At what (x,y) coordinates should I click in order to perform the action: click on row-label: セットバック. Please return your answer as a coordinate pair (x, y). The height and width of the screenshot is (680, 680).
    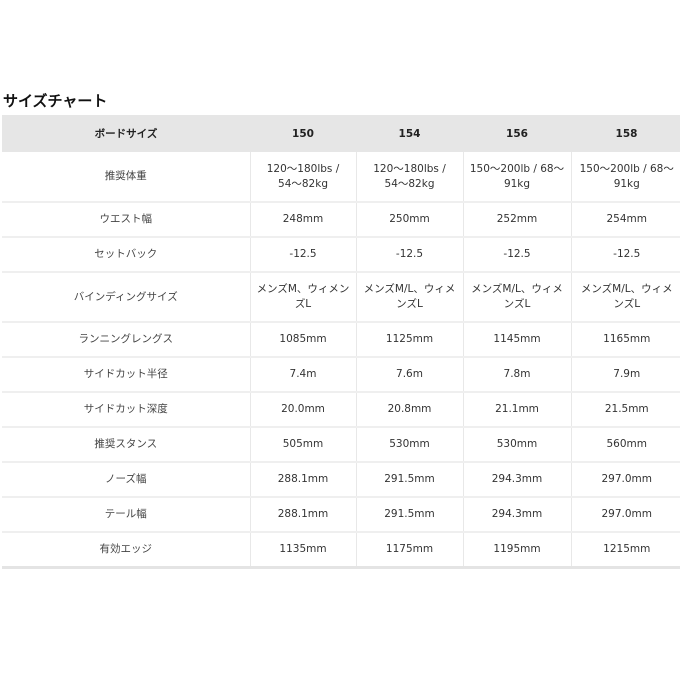
    Looking at the image, I should click on (126, 255).